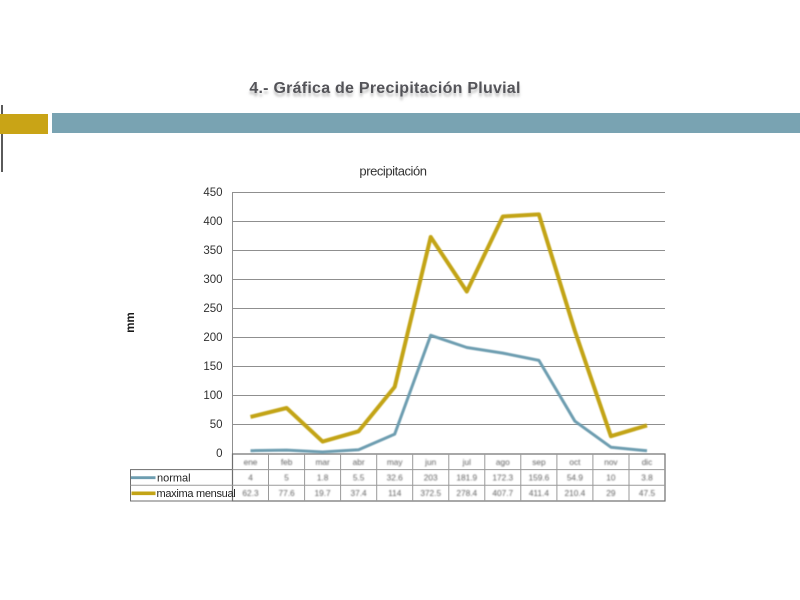 This screenshot has height=600, width=800. Describe the element at coordinates (430, 493) in the screenshot. I see `svg-text: 372.5` at that location.